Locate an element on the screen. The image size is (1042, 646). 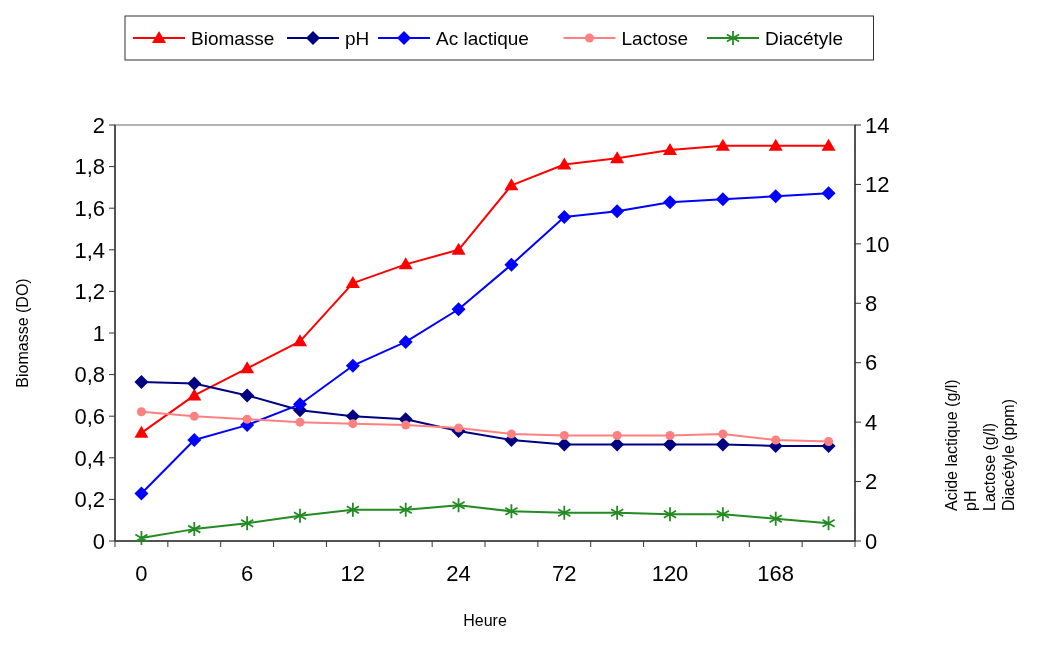
x-tick-label: 120 is located at coordinates (670, 573).